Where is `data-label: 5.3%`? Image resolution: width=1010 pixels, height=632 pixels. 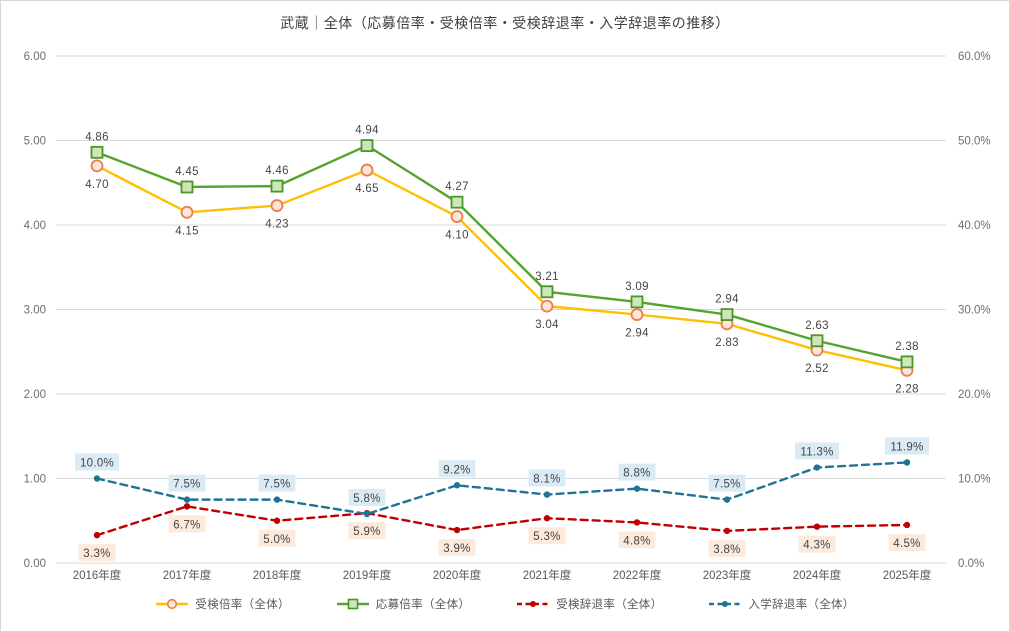
data-label: 5.3% is located at coordinates (546, 537).